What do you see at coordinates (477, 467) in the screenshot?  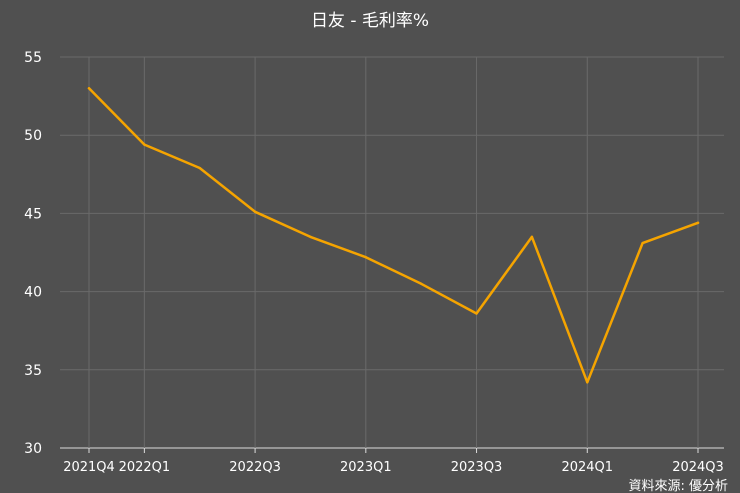 I see `x-tick-label: 2023Q3` at bounding box center [477, 467].